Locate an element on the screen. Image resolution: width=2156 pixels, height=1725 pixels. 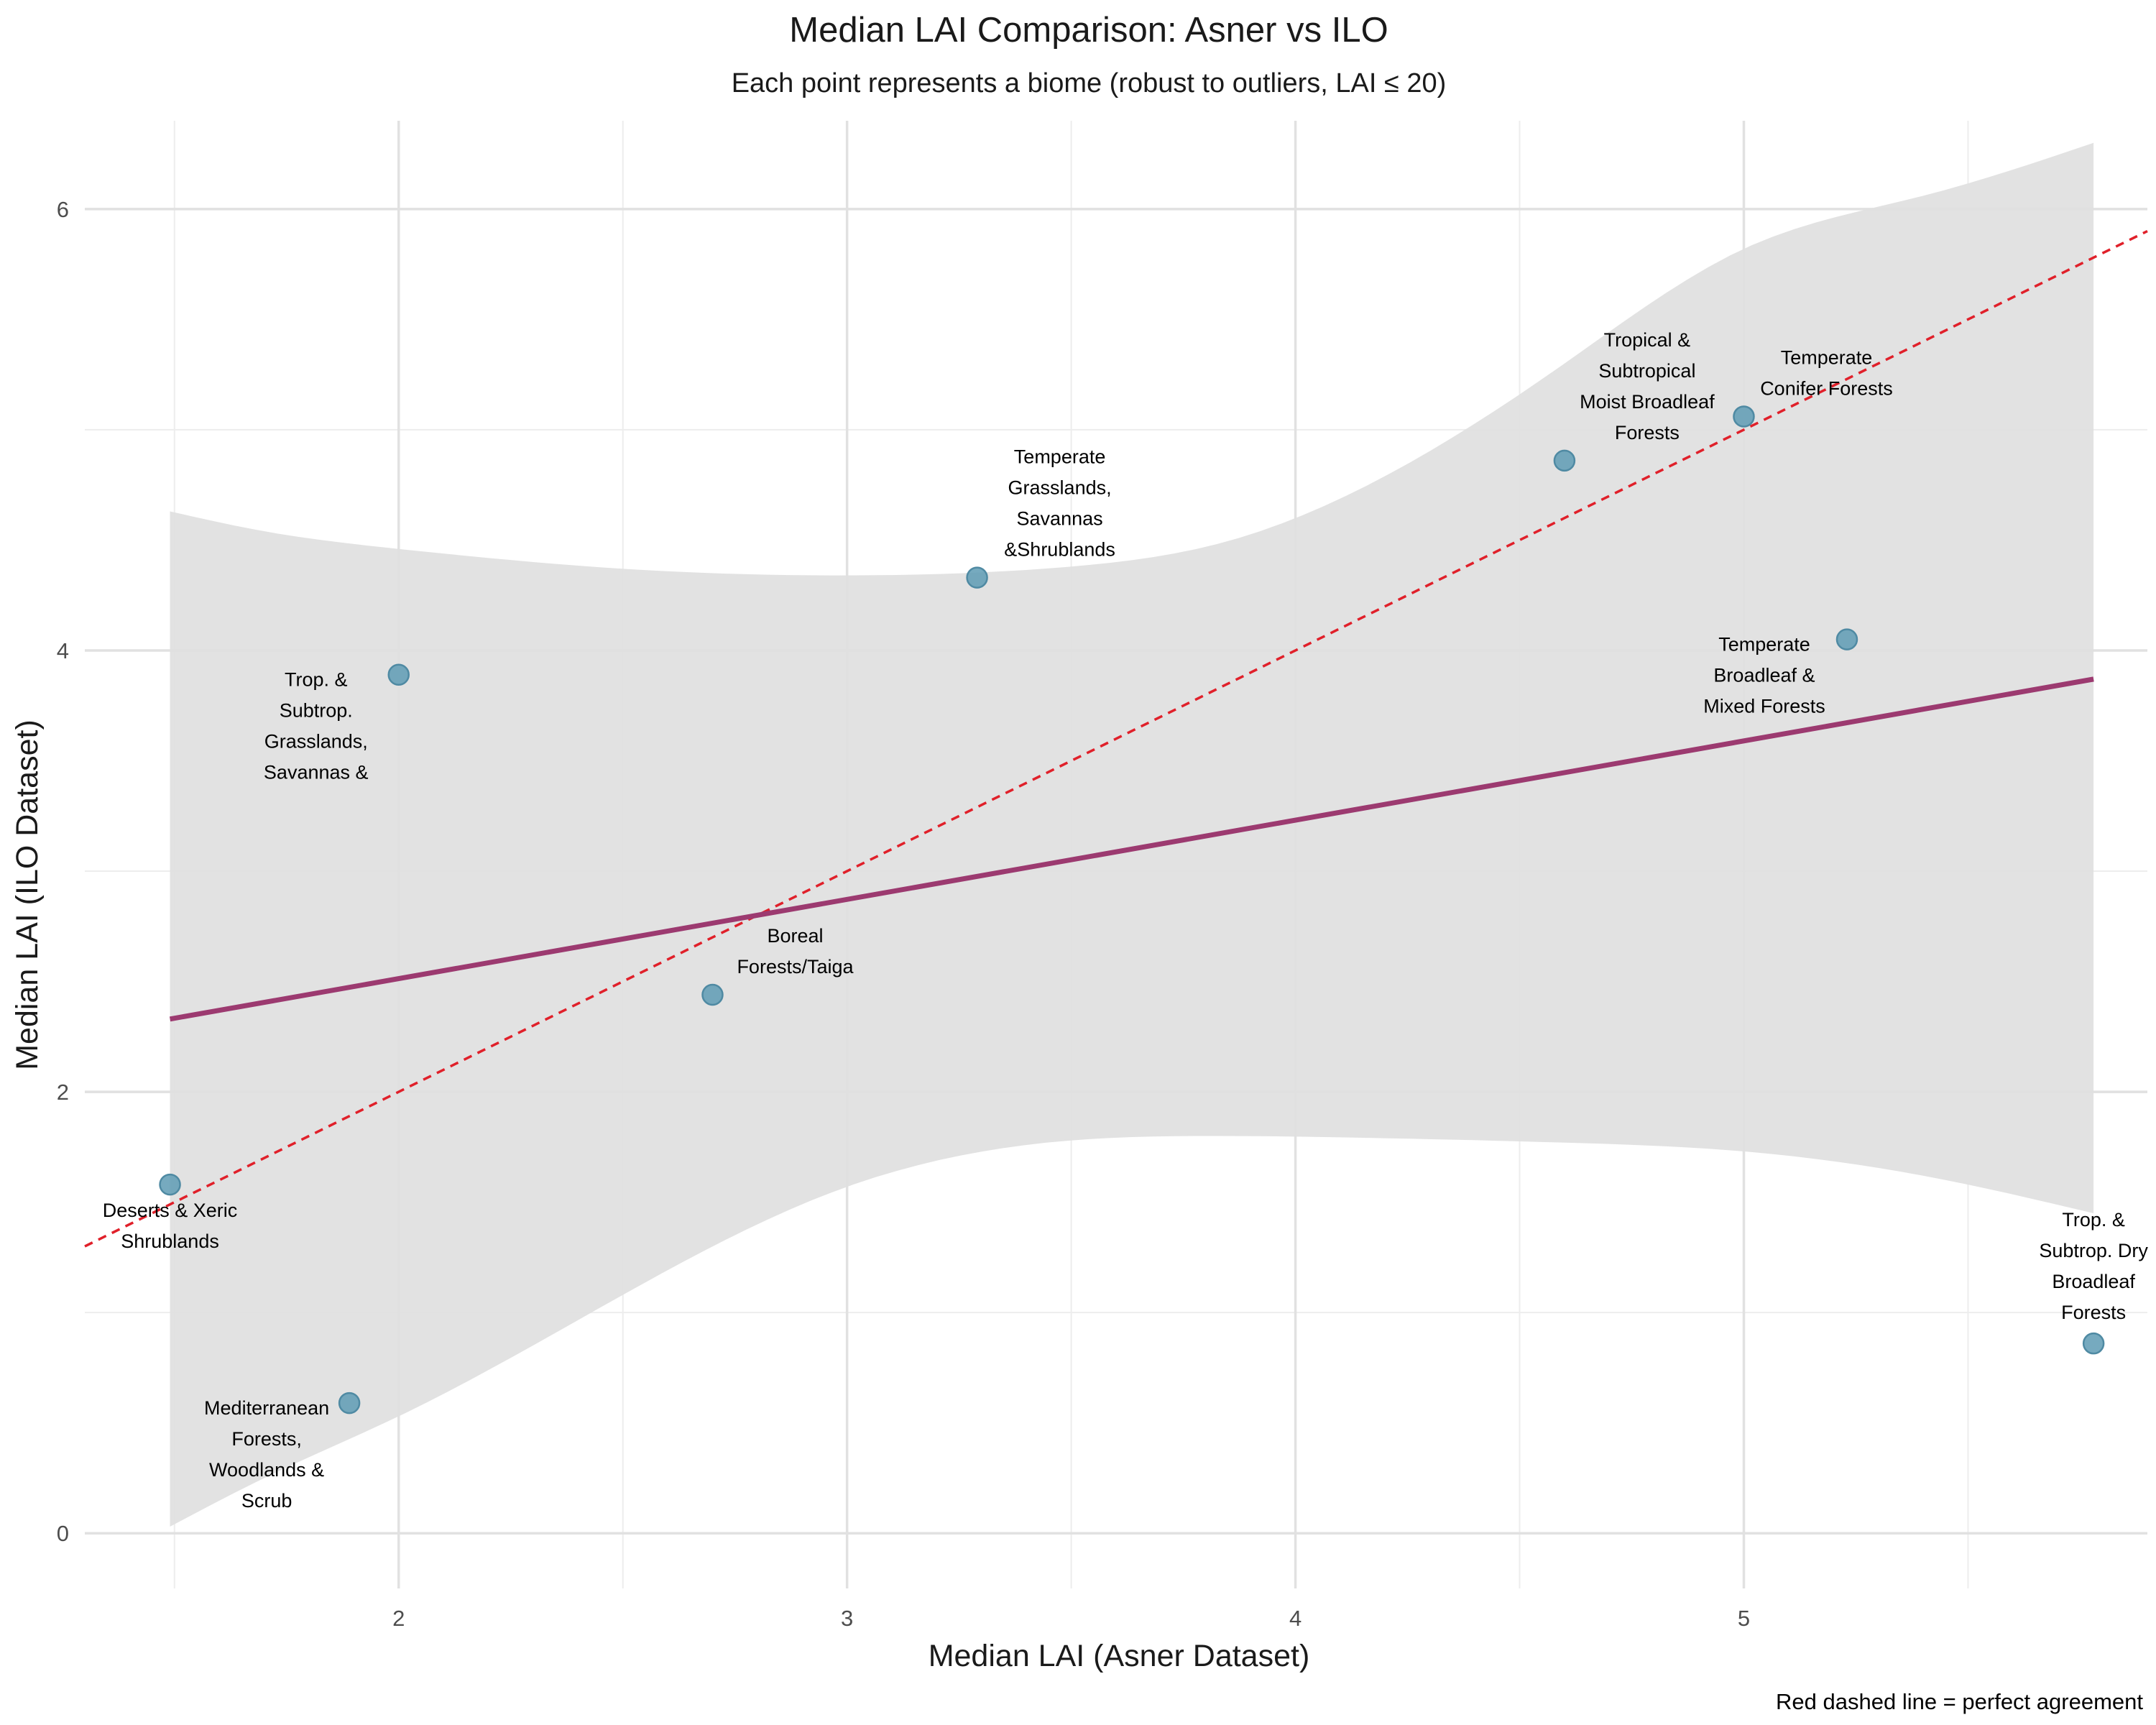
x-tick-label: 4 is located at coordinates (1296, 1618).